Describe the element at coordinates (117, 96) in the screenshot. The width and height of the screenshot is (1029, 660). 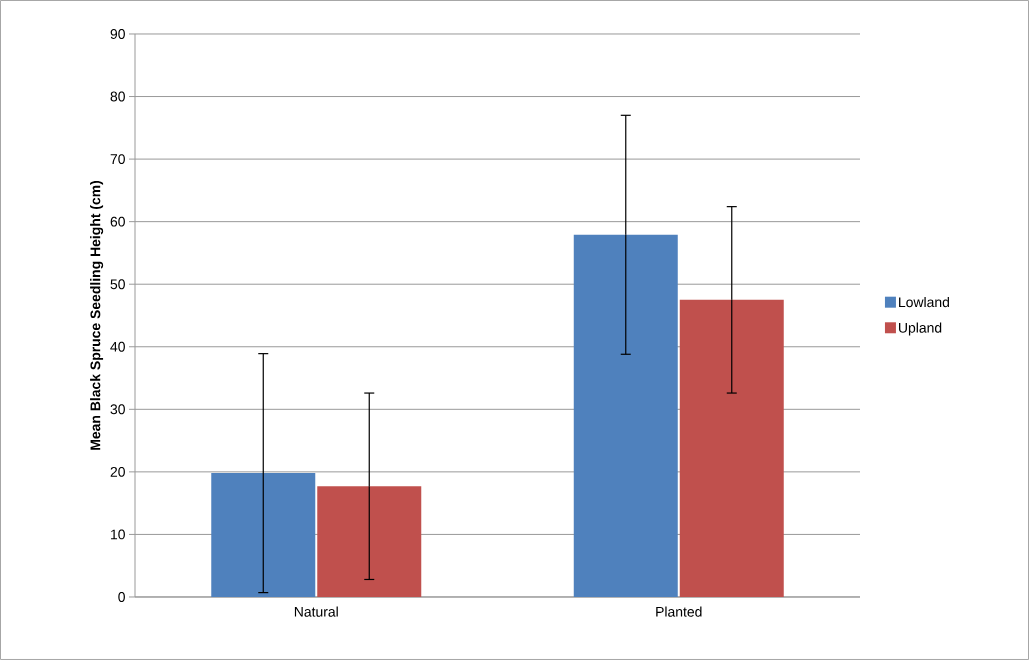
I see `y-tick-label: 80` at that location.